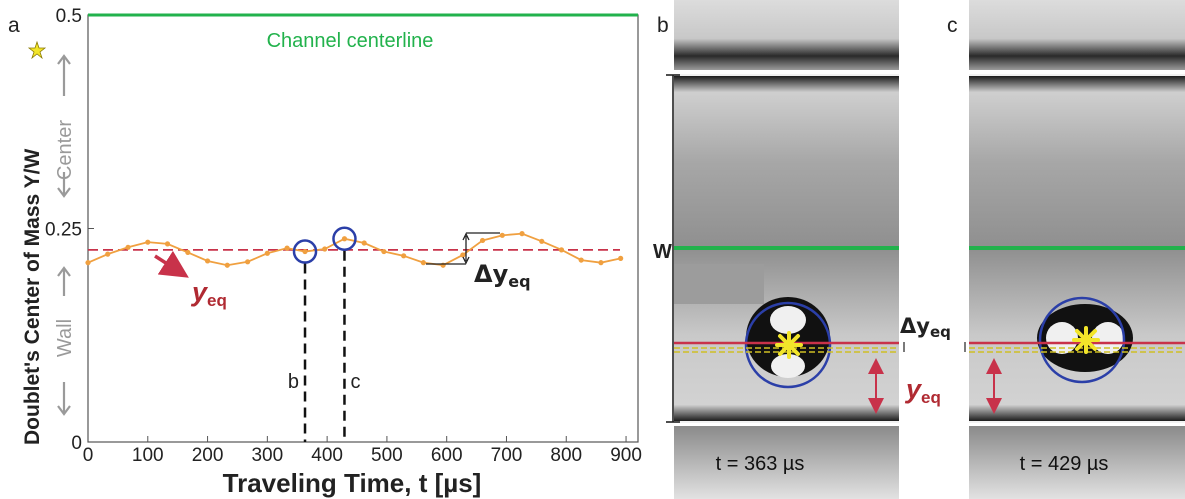  I want to click on delta-yeq-bracket, so click(463, 248).